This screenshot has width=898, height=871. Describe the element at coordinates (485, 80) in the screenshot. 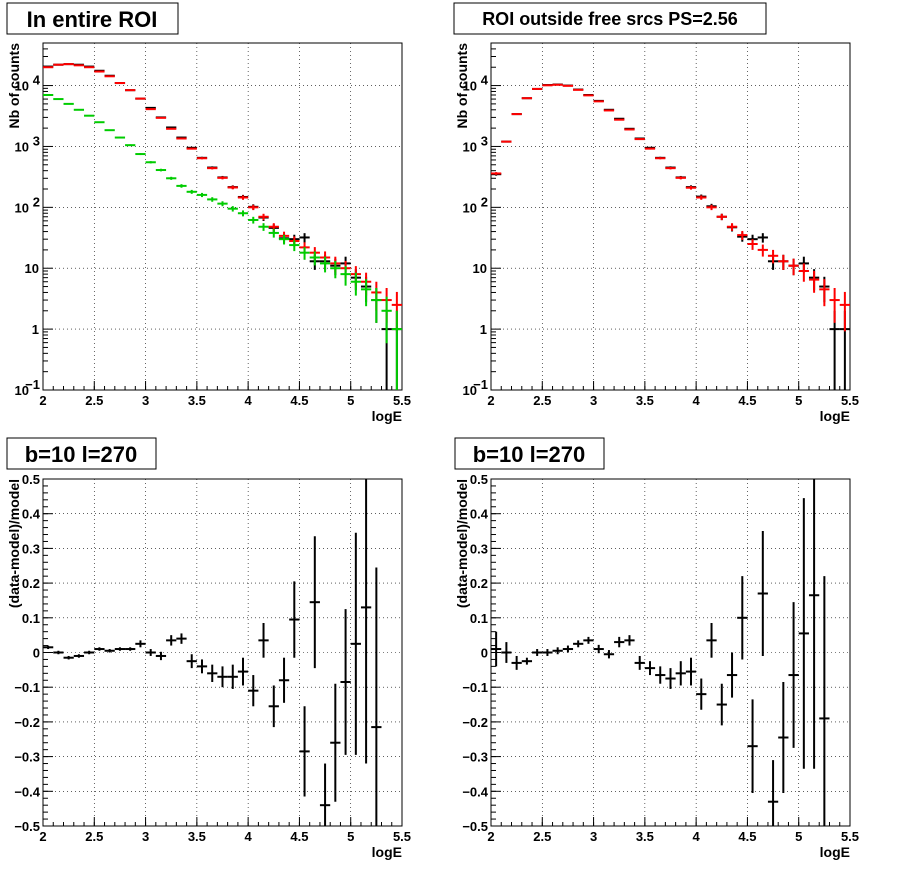

I see `y-tick-exponent: 4` at that location.